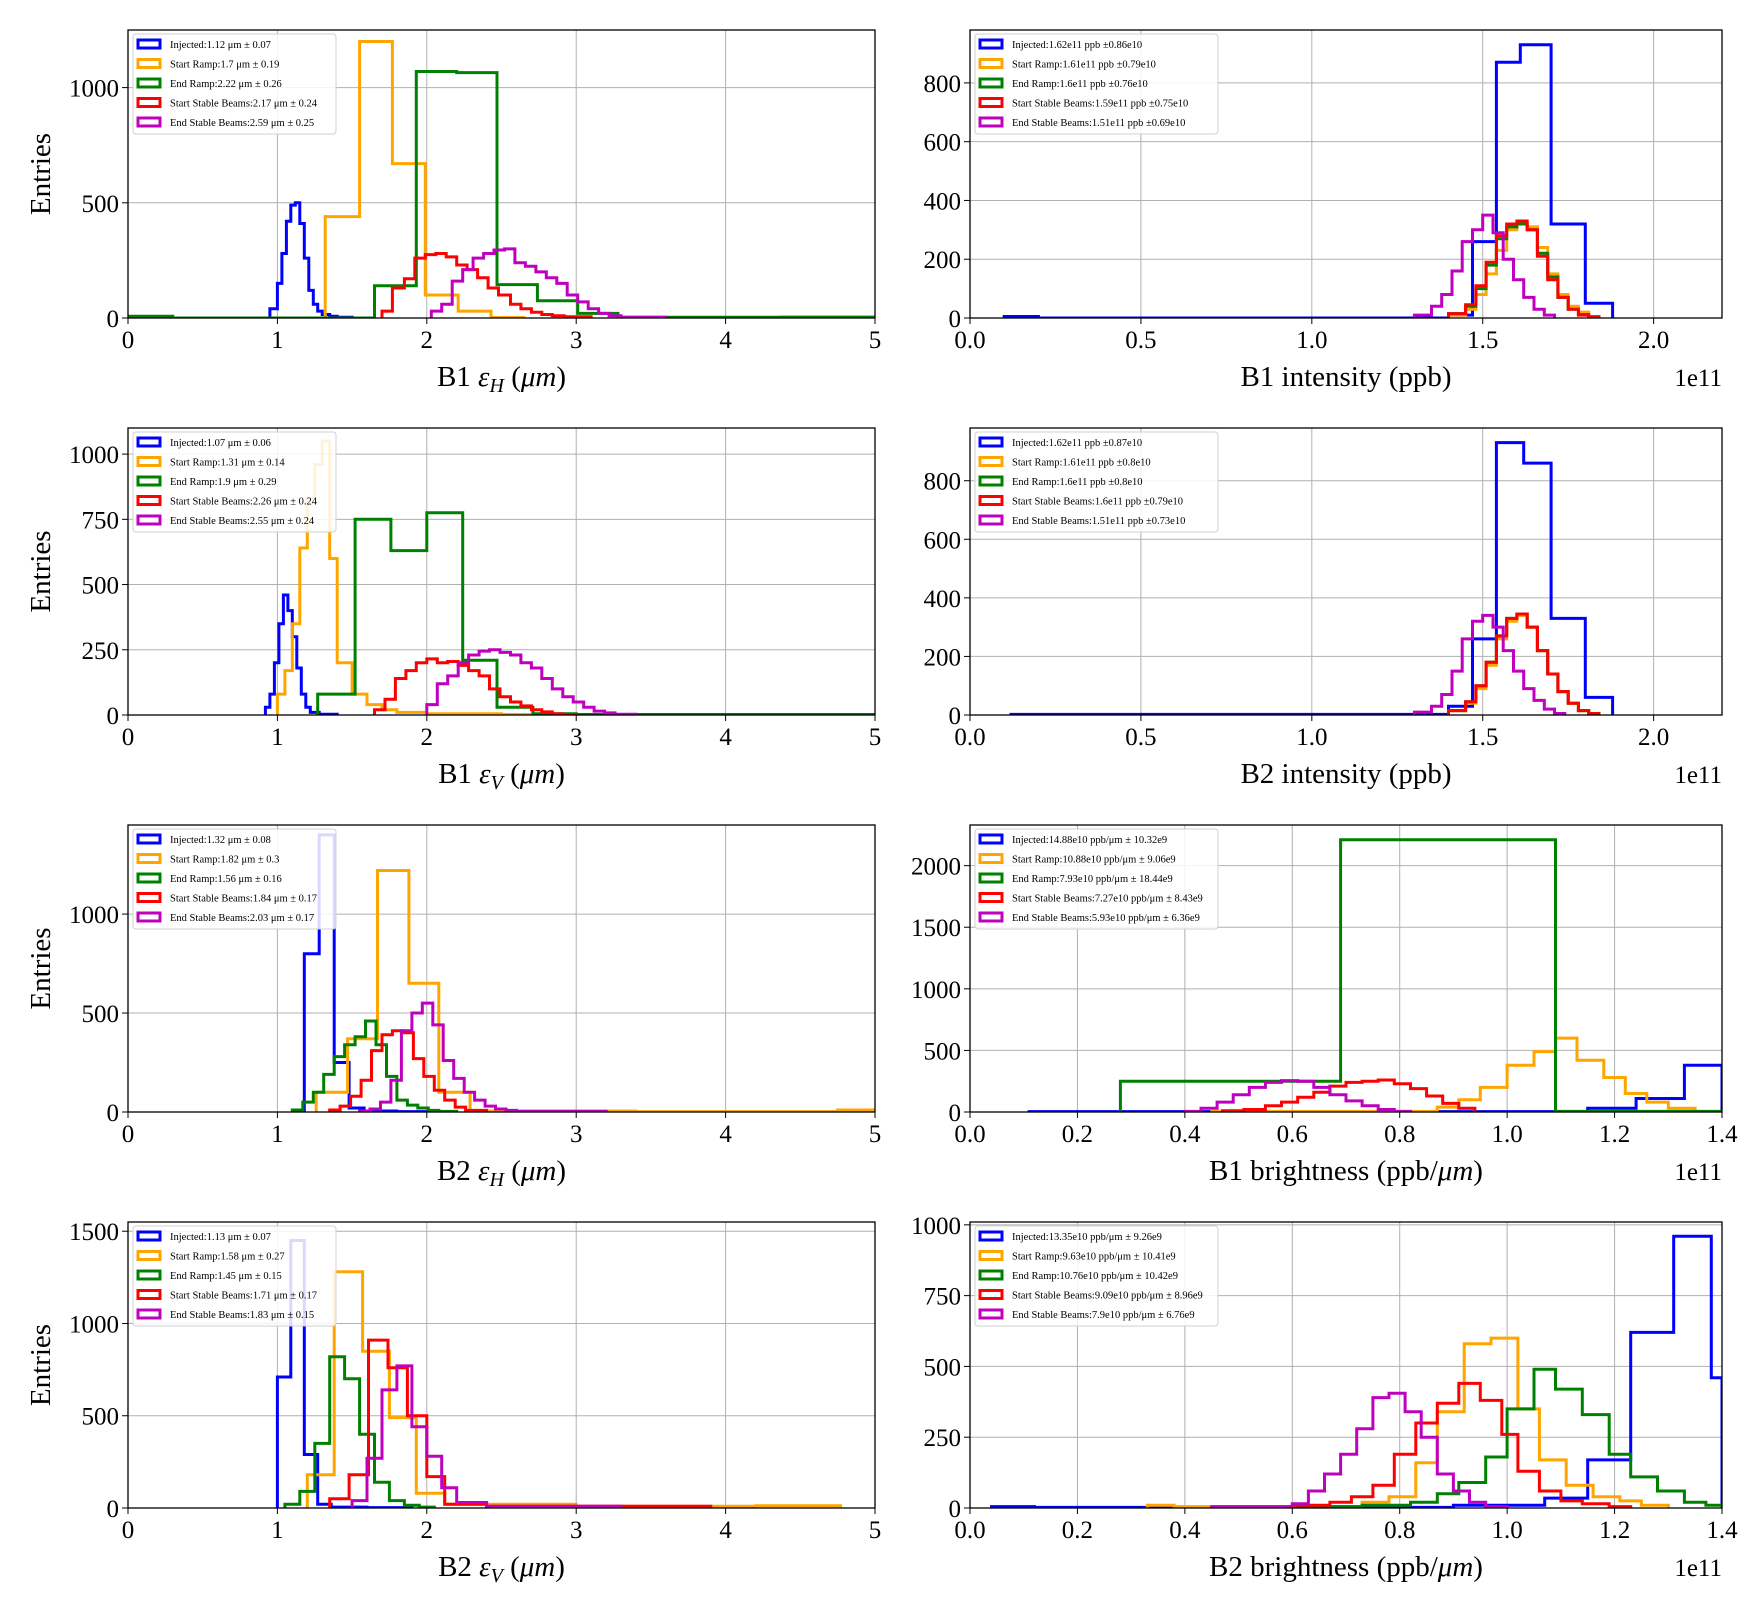 Image resolution: width=1760 pixels, height=1600 pixels. What do you see at coordinates (243, 899) in the screenshot?
I see `legend-entry: Start Stable Beams:1.84 μm ± 0.17` at bounding box center [243, 899].